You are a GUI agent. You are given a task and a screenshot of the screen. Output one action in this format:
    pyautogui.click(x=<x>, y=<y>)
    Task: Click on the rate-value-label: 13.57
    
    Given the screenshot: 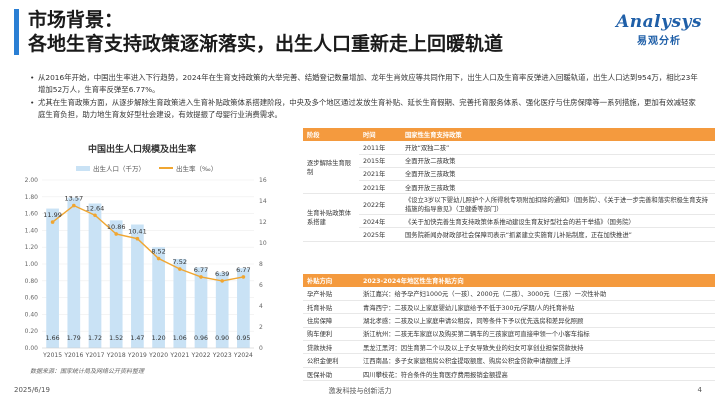 What is the action you would take?
    pyautogui.click(x=73, y=199)
    